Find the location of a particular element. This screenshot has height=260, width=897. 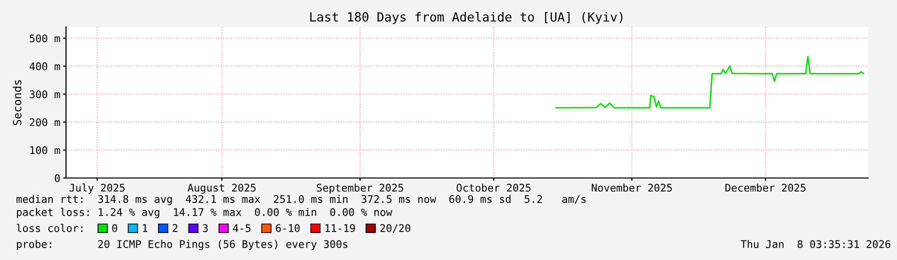

x-tick-label: September 2025 is located at coordinates (360, 189).